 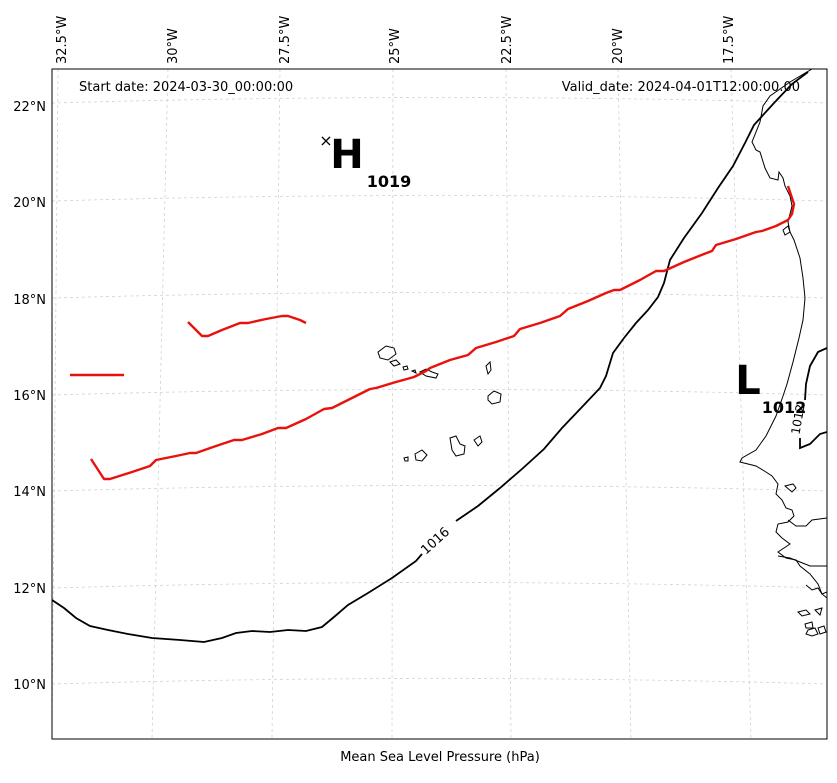 I want to click on lon-tick-label: 32.5°W, so click(x=62, y=40).